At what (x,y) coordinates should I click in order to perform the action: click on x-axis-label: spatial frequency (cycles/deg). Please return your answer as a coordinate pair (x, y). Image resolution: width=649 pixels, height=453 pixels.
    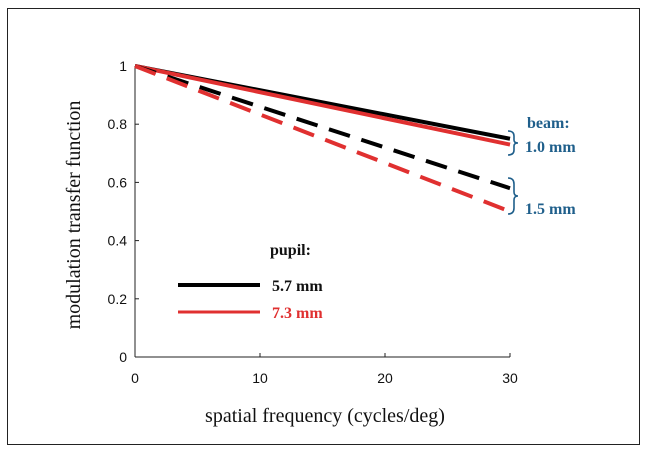
    Looking at the image, I should click on (325, 416).